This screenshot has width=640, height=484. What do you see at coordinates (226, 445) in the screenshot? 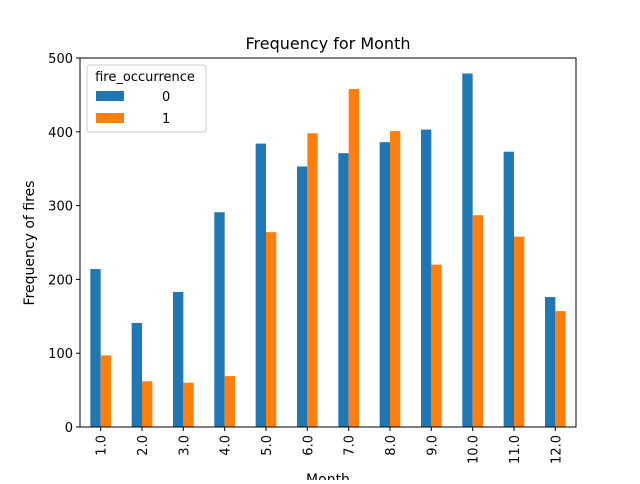
I see `x-tick-label: 4.0` at bounding box center [226, 445].